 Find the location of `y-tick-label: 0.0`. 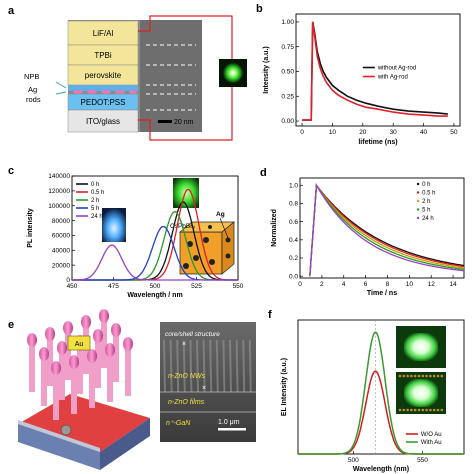

y-tick-label: 0.0 is located at coordinates (293, 276).